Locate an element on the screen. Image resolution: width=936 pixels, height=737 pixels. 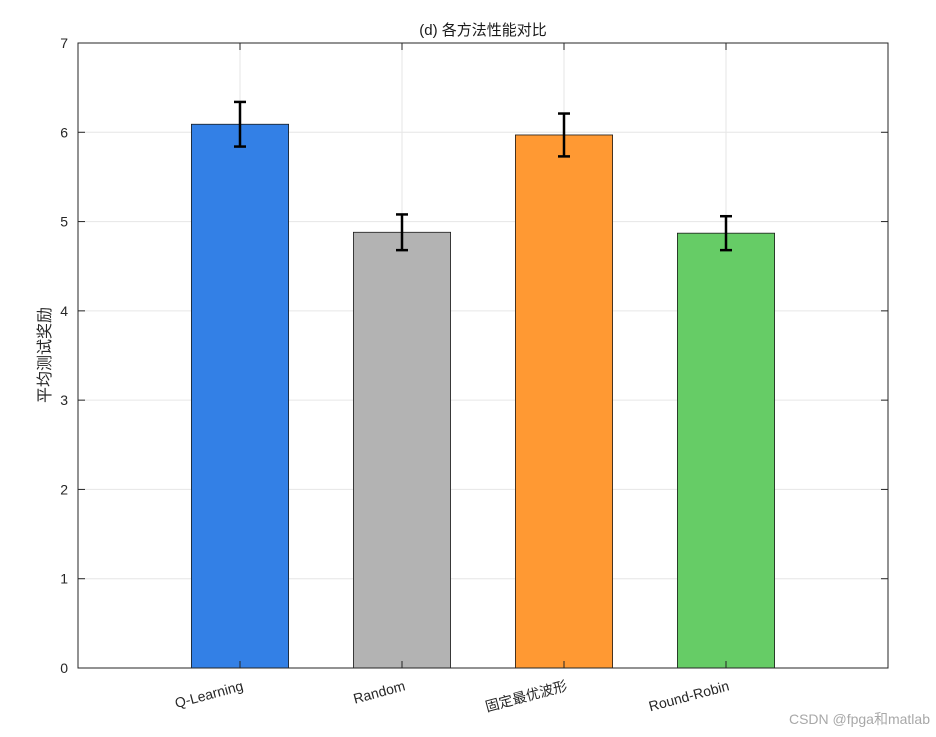
y-tick-label: 6 is located at coordinates (64, 132).